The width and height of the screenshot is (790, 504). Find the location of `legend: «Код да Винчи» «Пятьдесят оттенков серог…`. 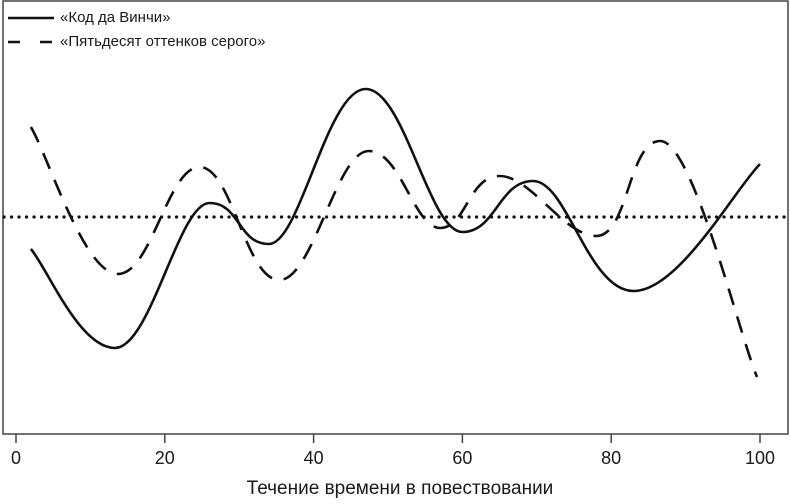

legend: «Код да Винчи» «Пятьдесят оттенков серог… is located at coordinates (136, 30).